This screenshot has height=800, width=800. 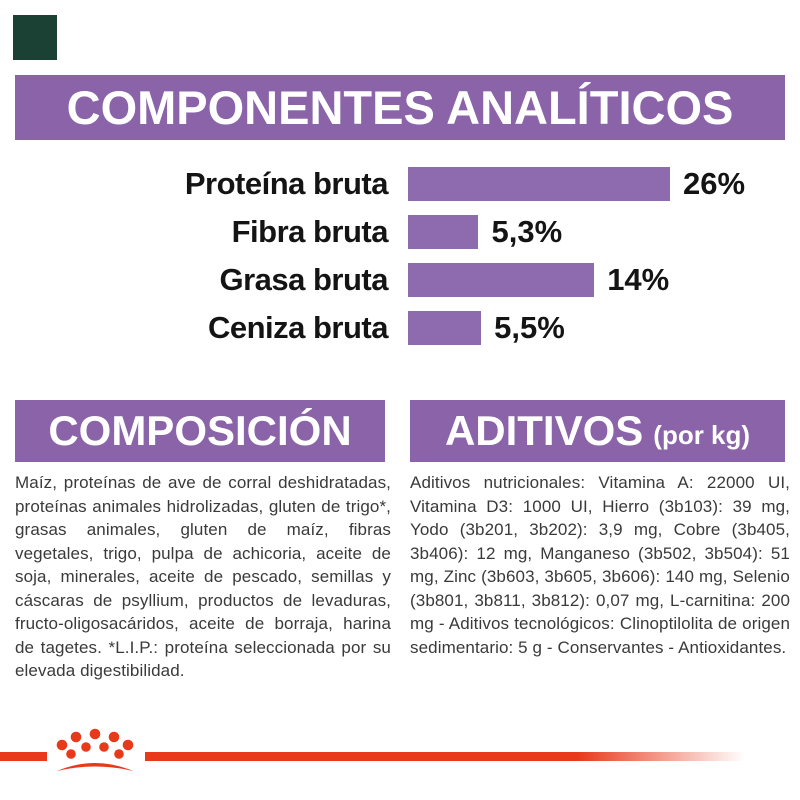 I want to click on chart-row-ceniza: Ceniza bruta 5,5%, so click(x=400, y=328).